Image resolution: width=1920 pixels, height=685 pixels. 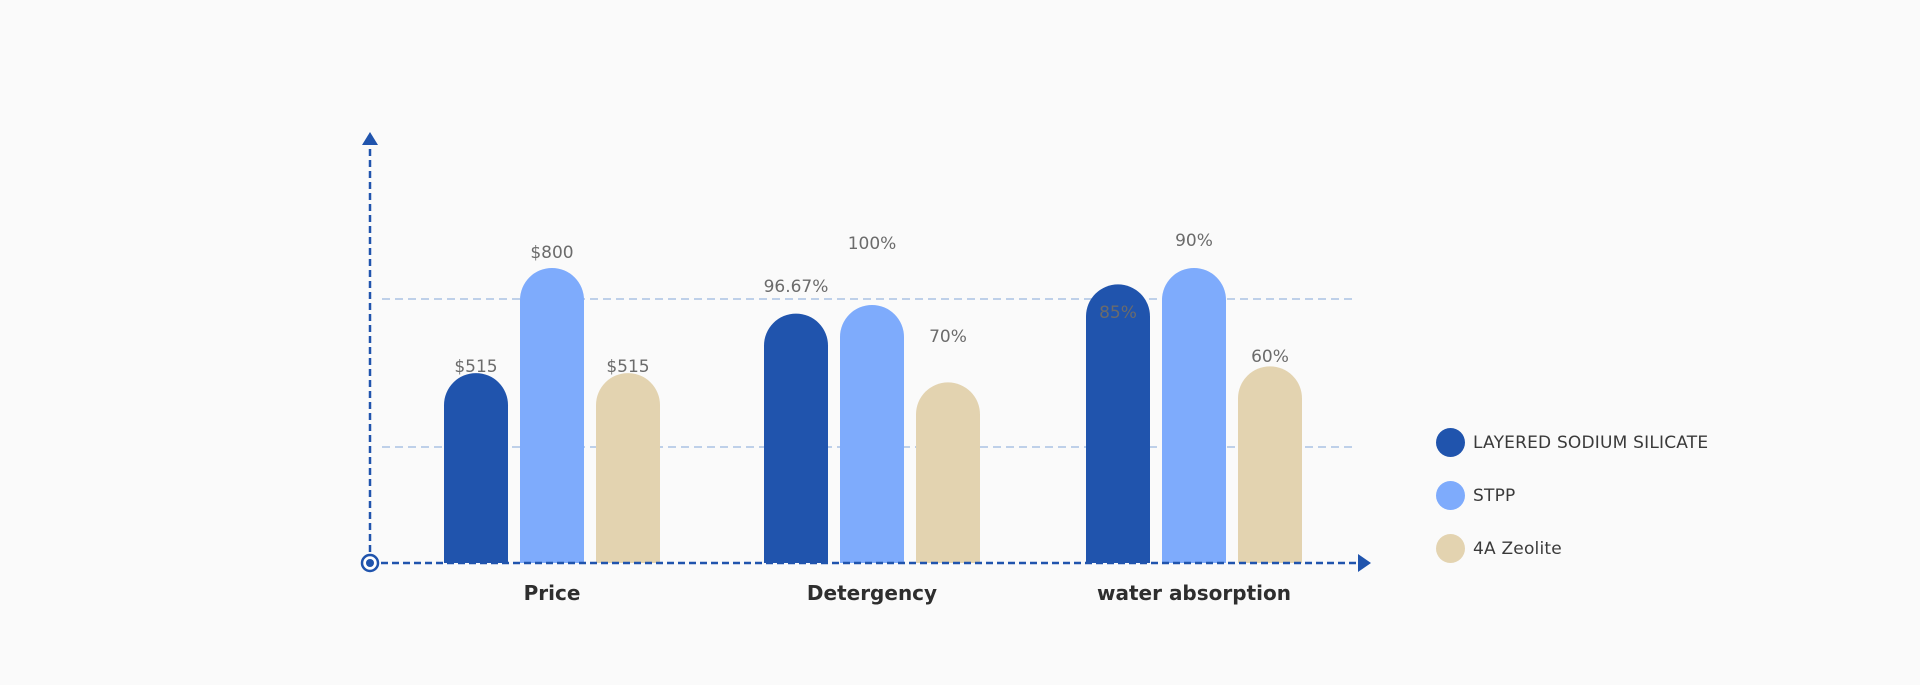 I want to click on legend-label: 4A Zeolite, so click(x=1517, y=548).